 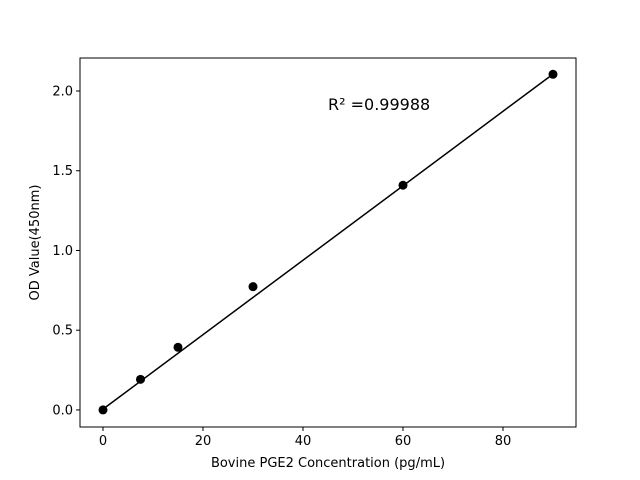 I want to click on x-axis-label: Bovine PGE2 Concentration (pg/mL), so click(x=328, y=463).